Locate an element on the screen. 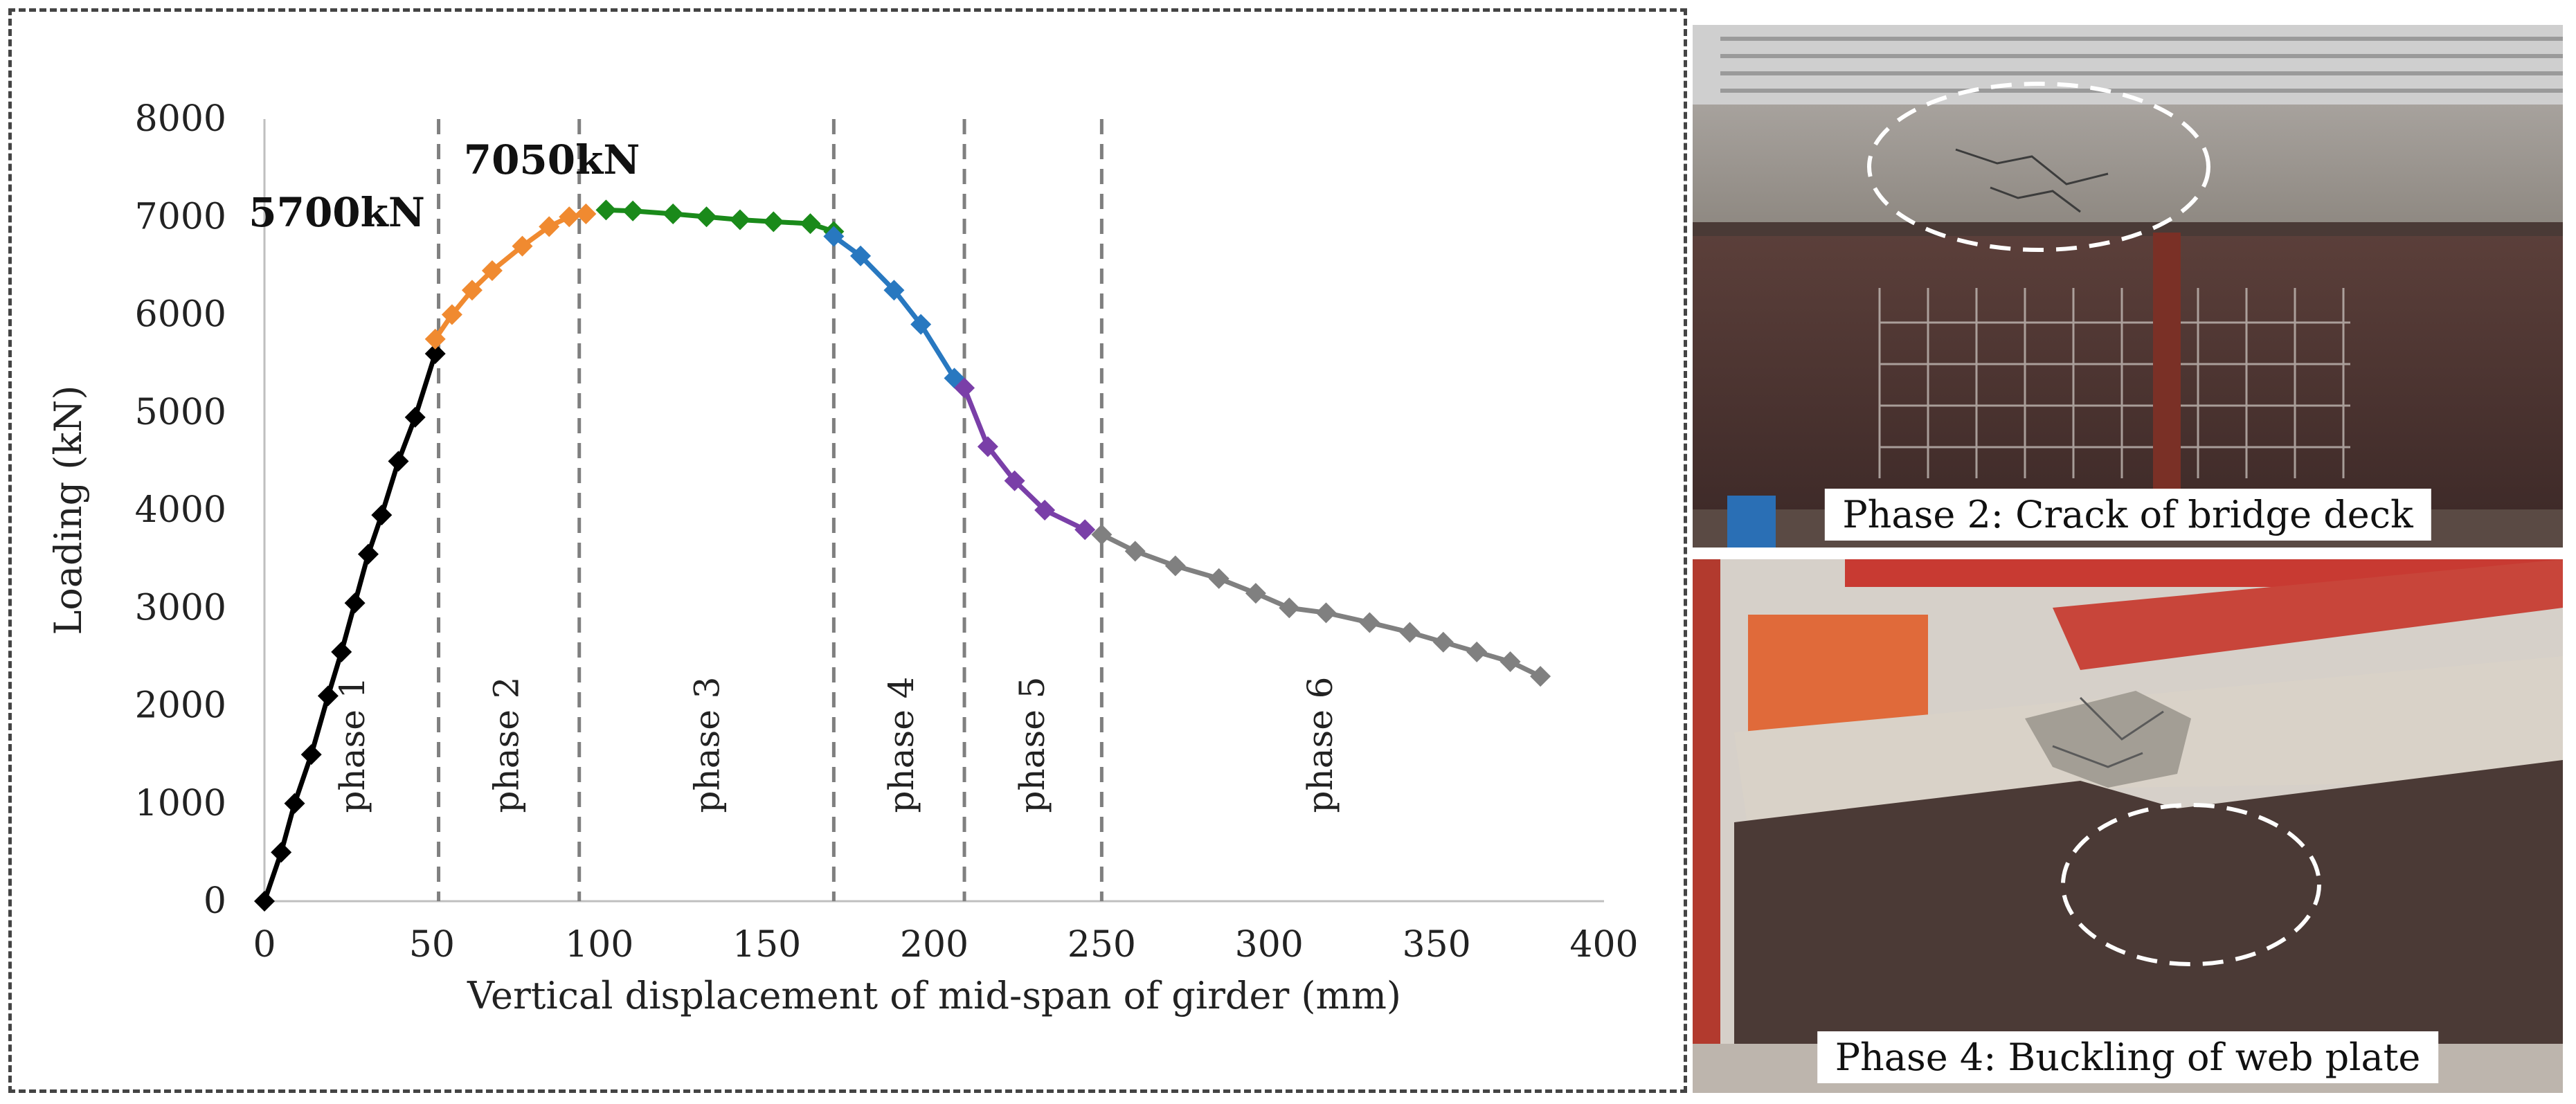  photo2-caption: Phase 4: Buckling of web plate is located at coordinates (2128, 1057).